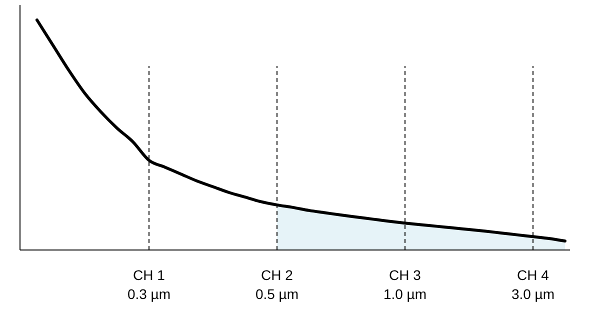 The height and width of the screenshot is (324, 611). I want to click on x-tick-label: CH 4 3.0 µm, so click(533, 284).